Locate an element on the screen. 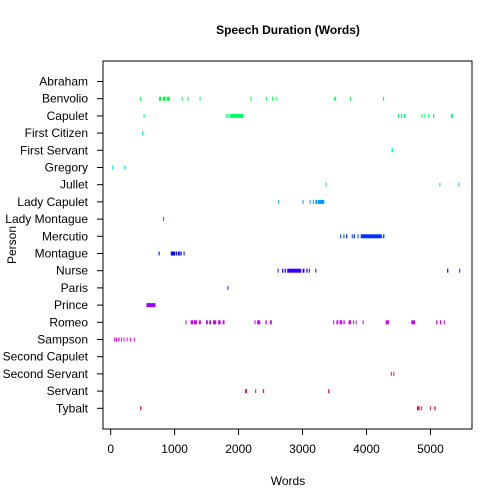 The image size is (504, 504). y-tick-label: Paris is located at coordinates (74, 288).